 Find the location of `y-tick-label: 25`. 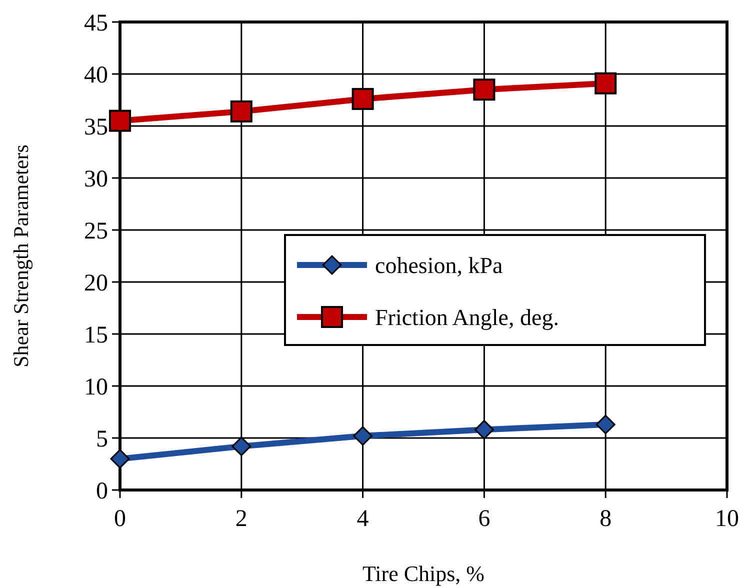

y-tick-label: 25 is located at coordinates (96, 231).